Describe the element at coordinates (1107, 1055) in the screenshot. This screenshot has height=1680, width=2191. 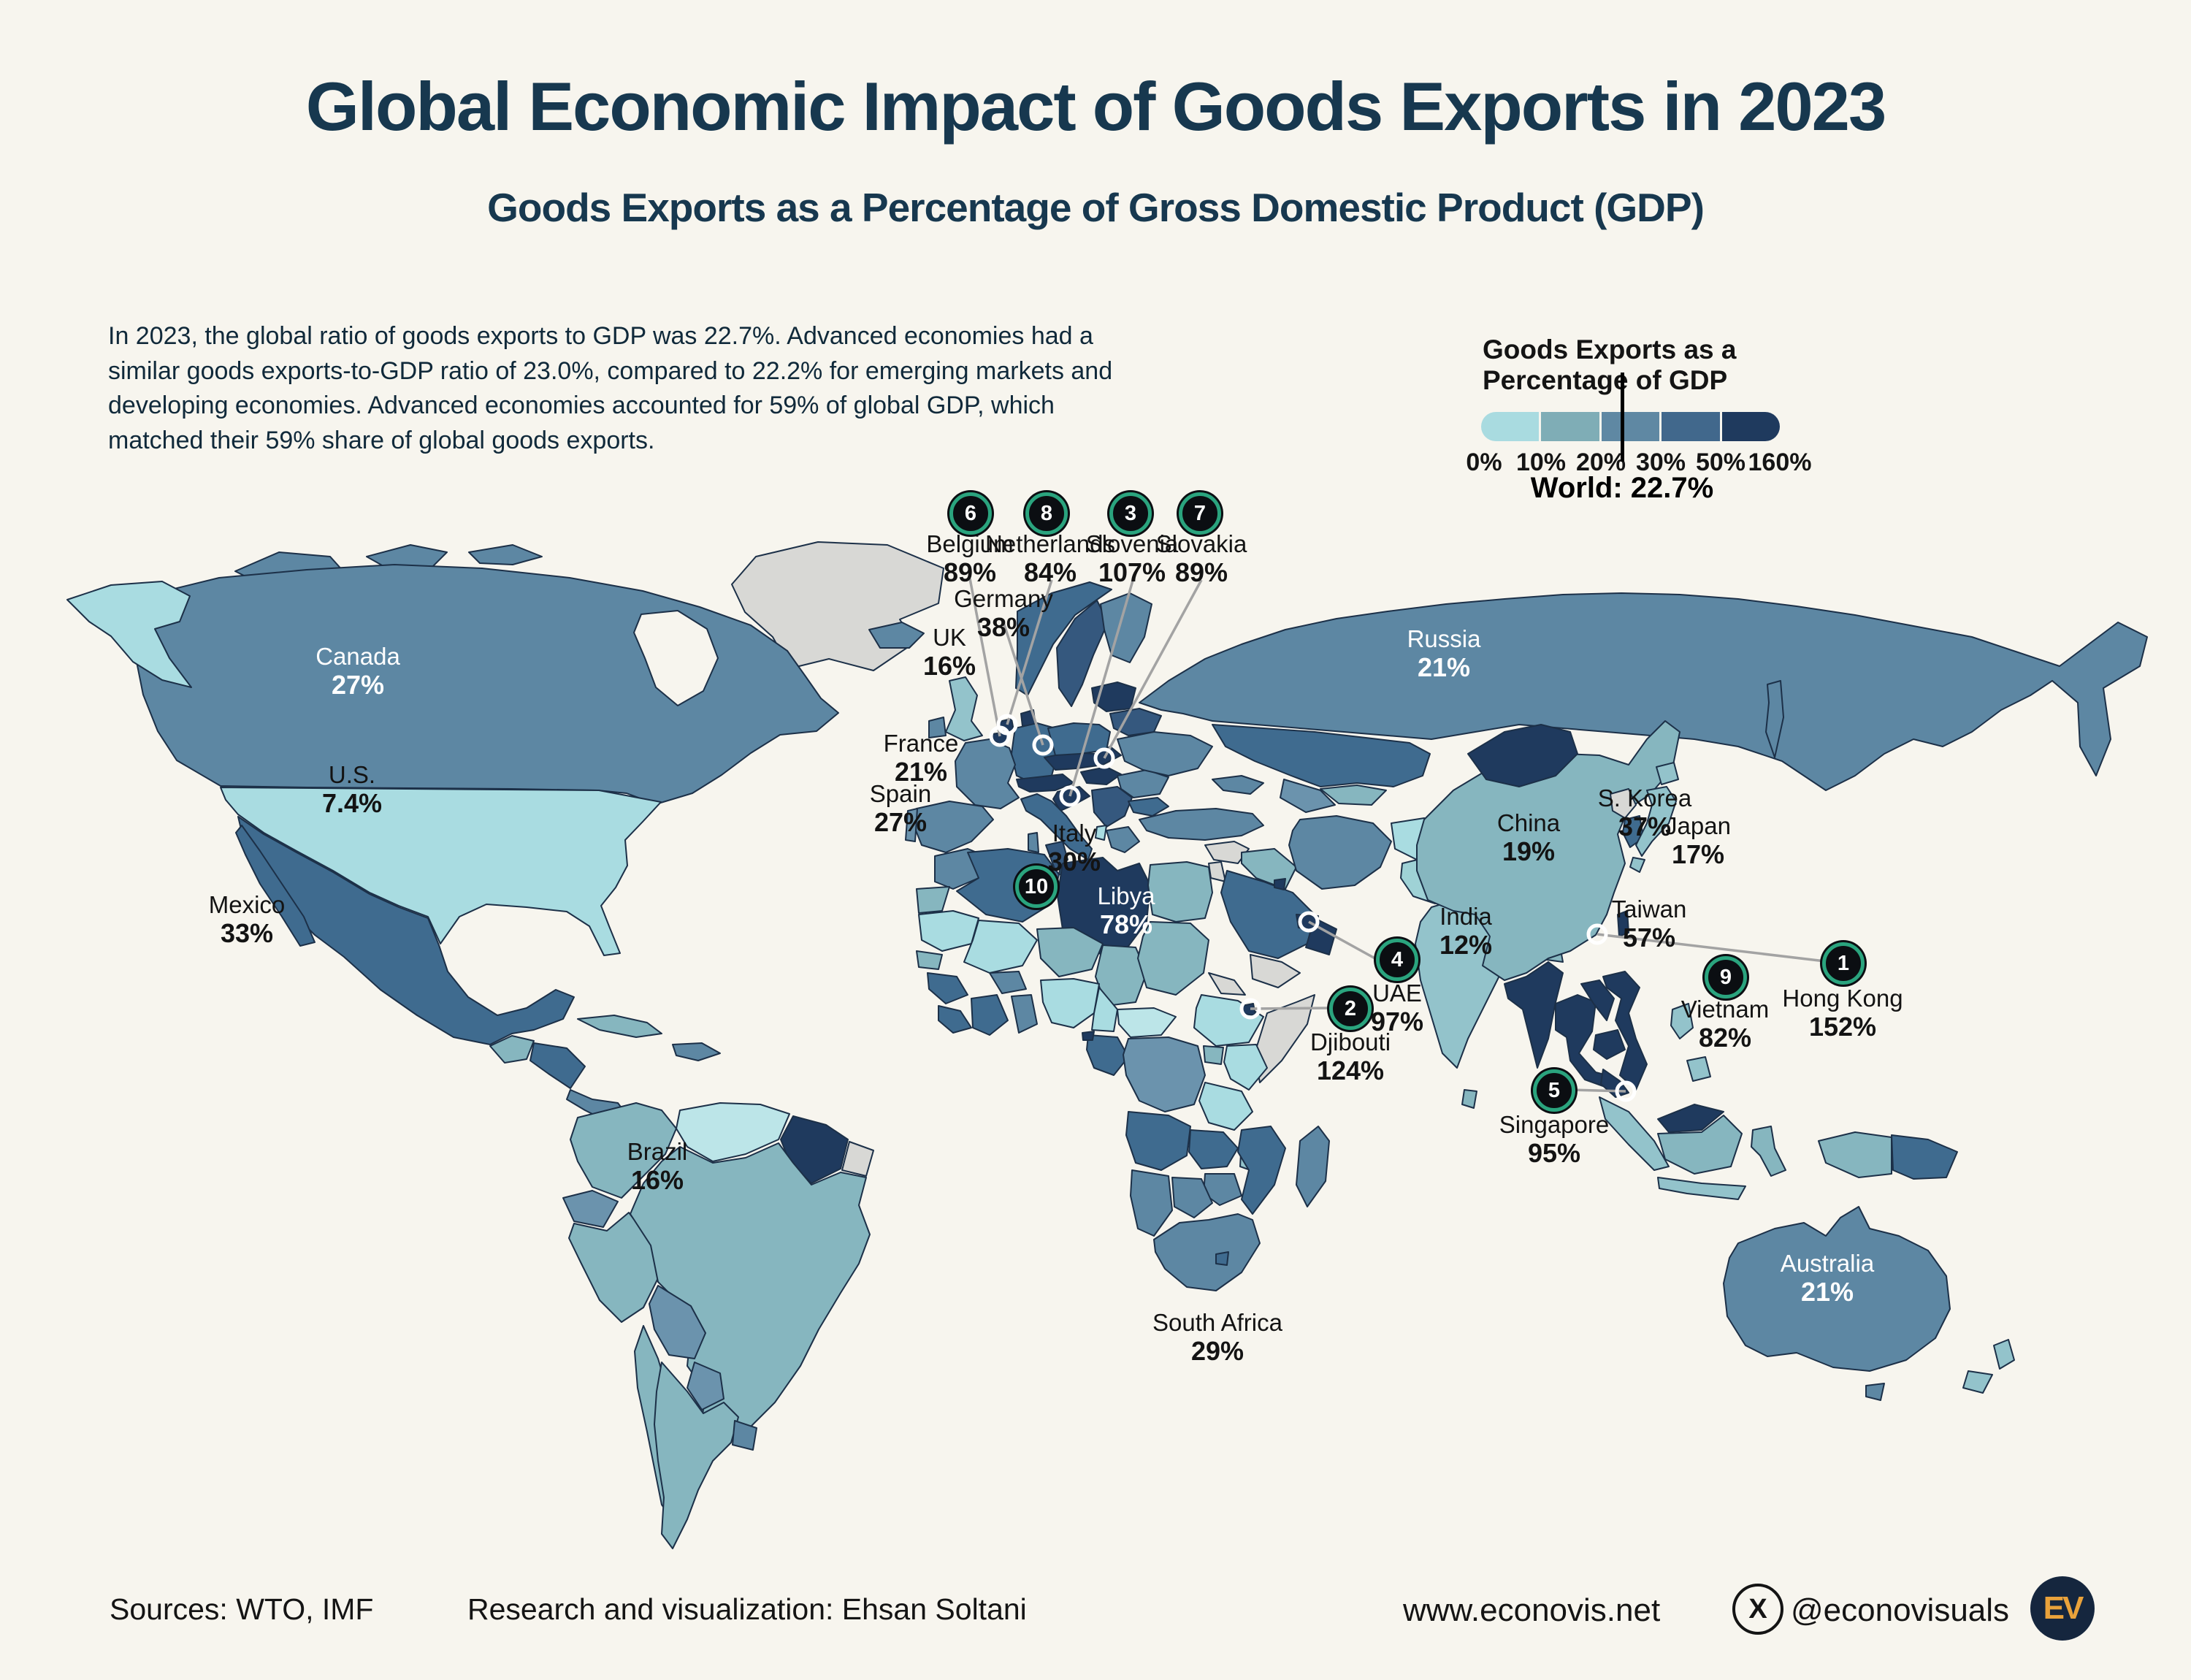
I see `country-gabon-congo` at that location.